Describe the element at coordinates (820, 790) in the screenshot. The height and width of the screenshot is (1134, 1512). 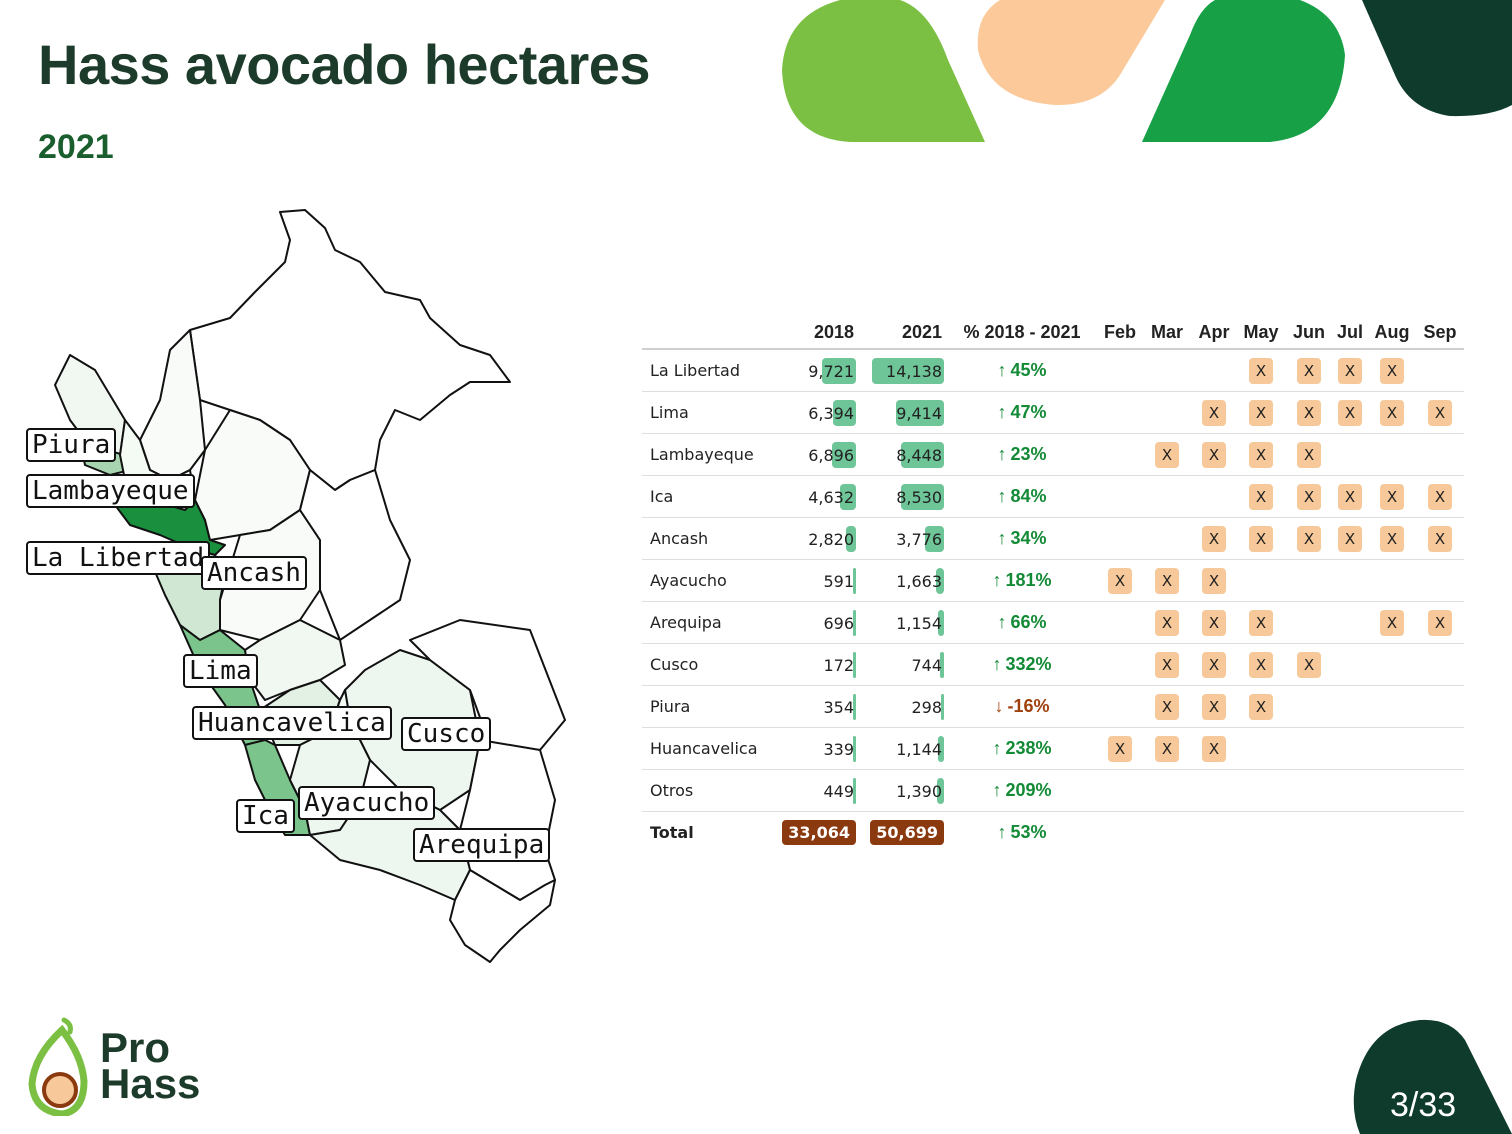
I see `value-v2018: 449` at that location.